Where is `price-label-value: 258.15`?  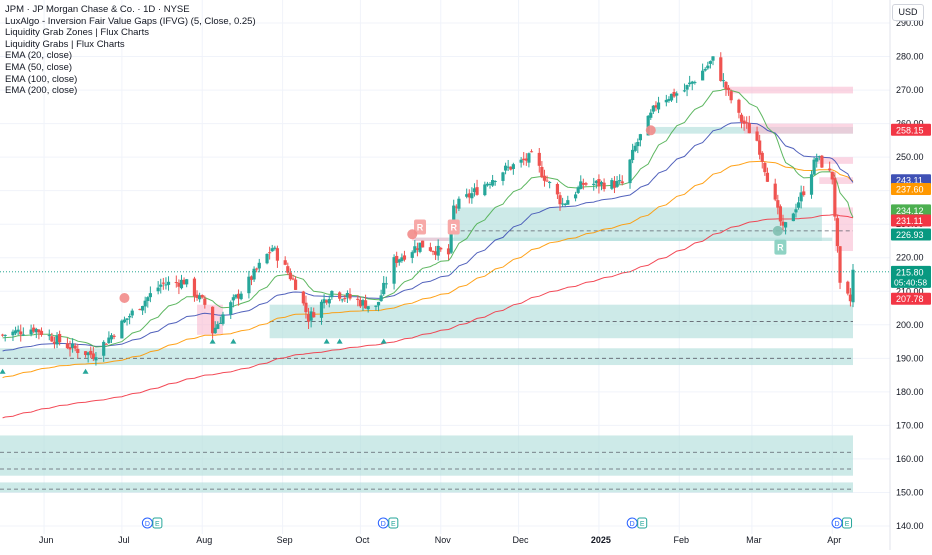 price-label-value: 258.15 is located at coordinates (910, 130).